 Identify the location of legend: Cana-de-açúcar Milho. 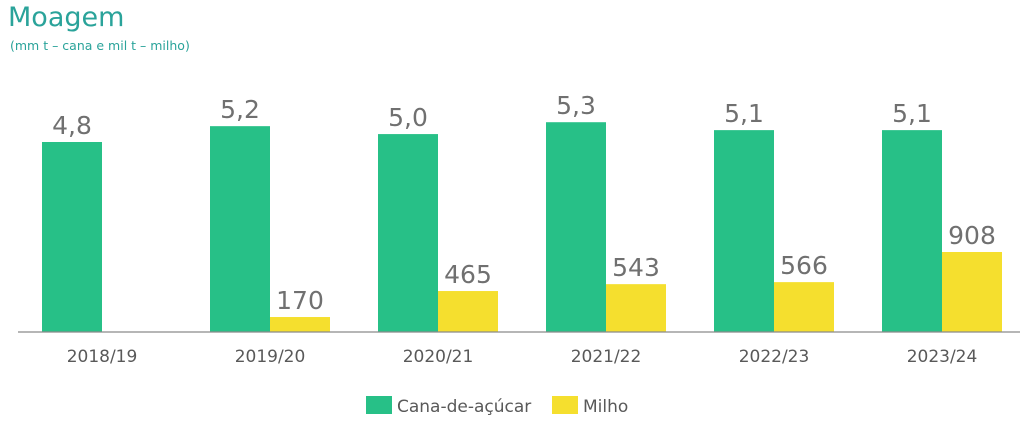
(497, 406).